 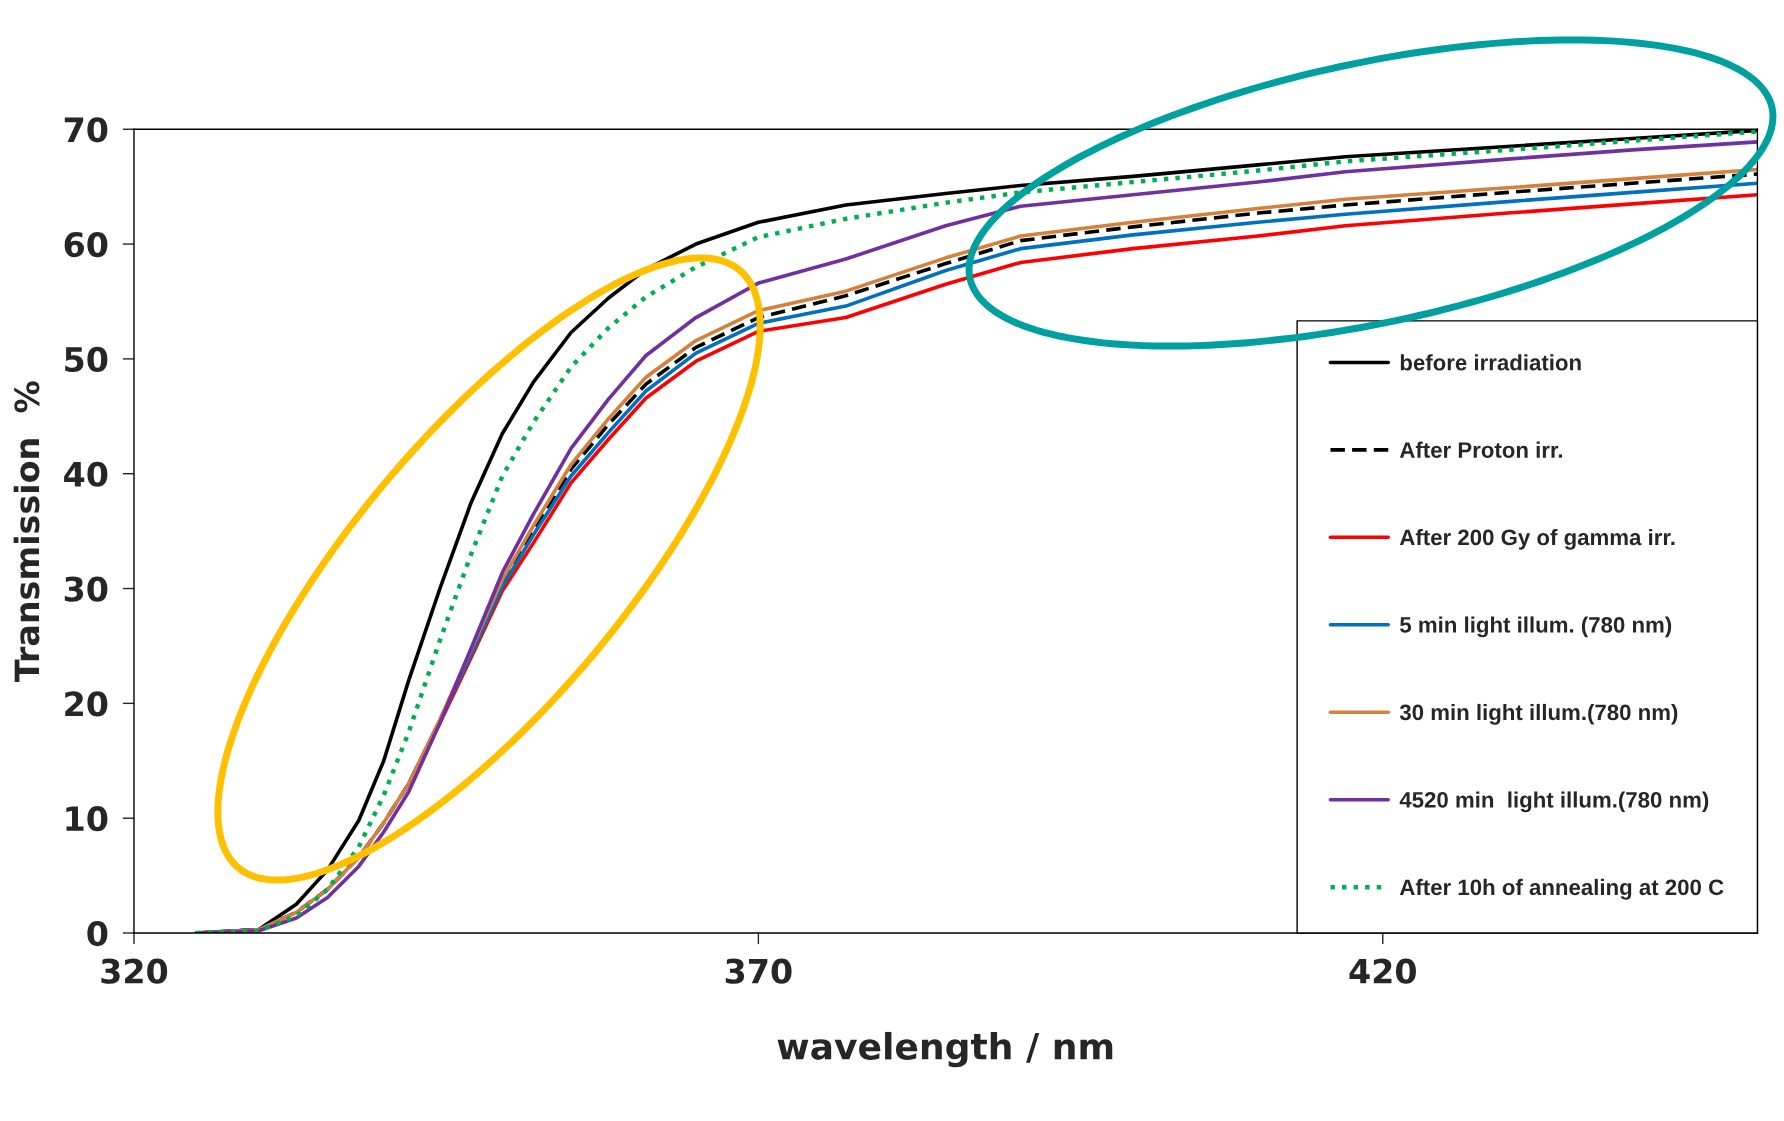 I want to click on y-axis-title: Transmission %, so click(x=26, y=532).